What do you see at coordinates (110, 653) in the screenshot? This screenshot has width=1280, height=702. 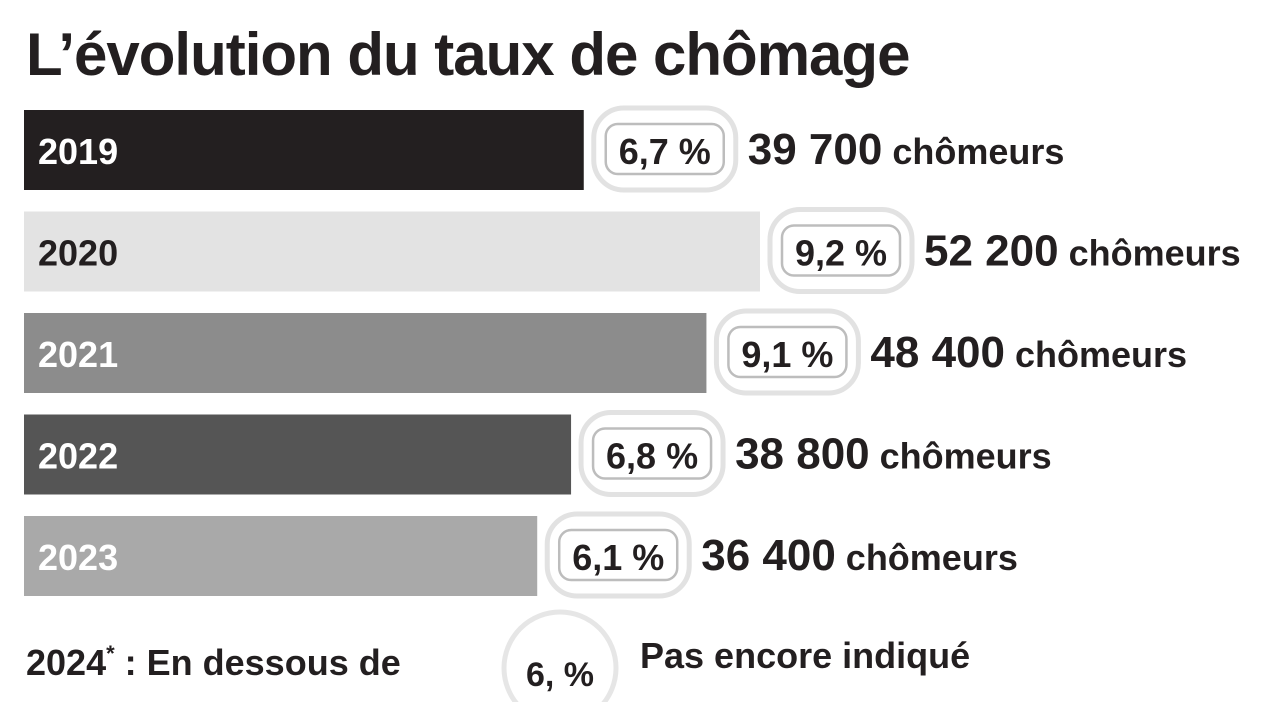 I see `footnote-marker: *` at bounding box center [110, 653].